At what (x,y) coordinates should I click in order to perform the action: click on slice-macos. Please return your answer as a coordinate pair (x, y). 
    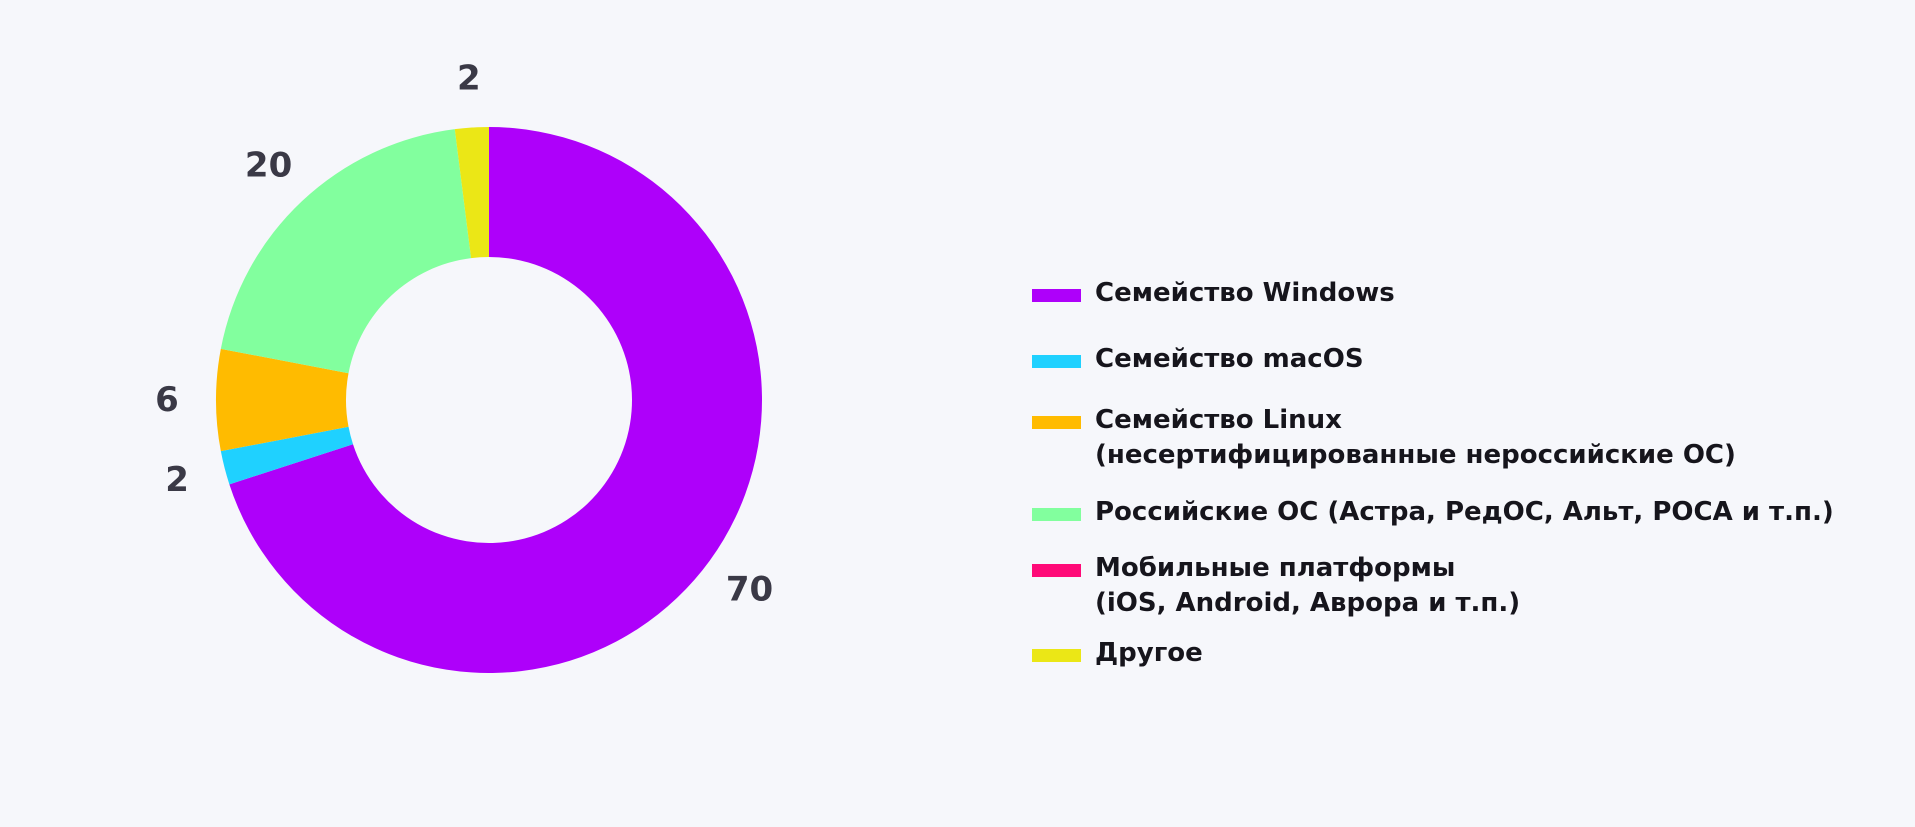
    Looking at the image, I should click on (286, 455).